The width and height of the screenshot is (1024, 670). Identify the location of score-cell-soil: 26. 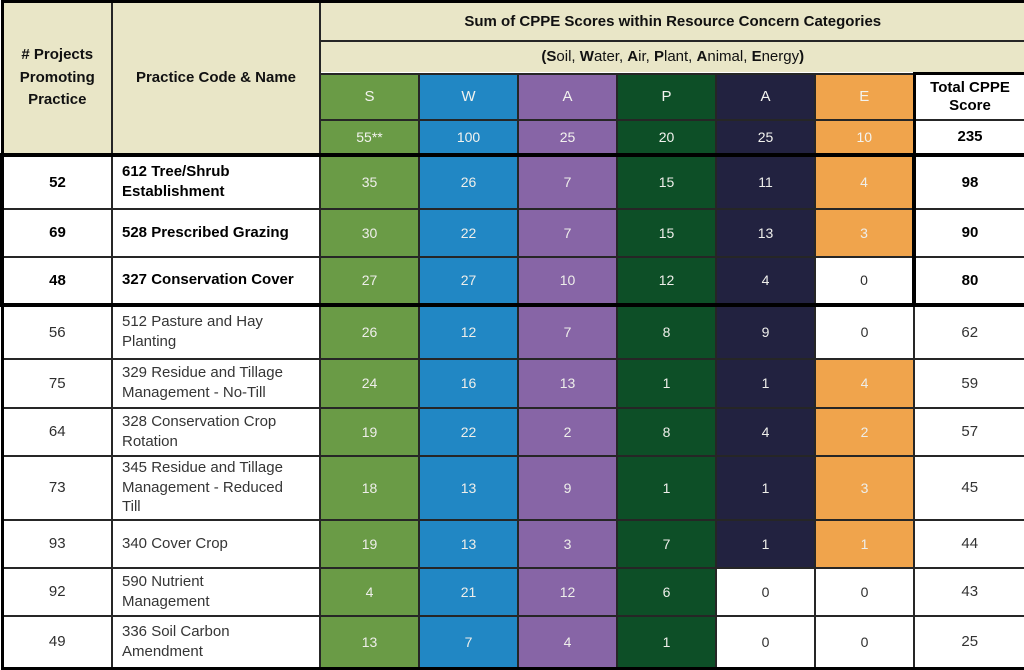
(369, 331).